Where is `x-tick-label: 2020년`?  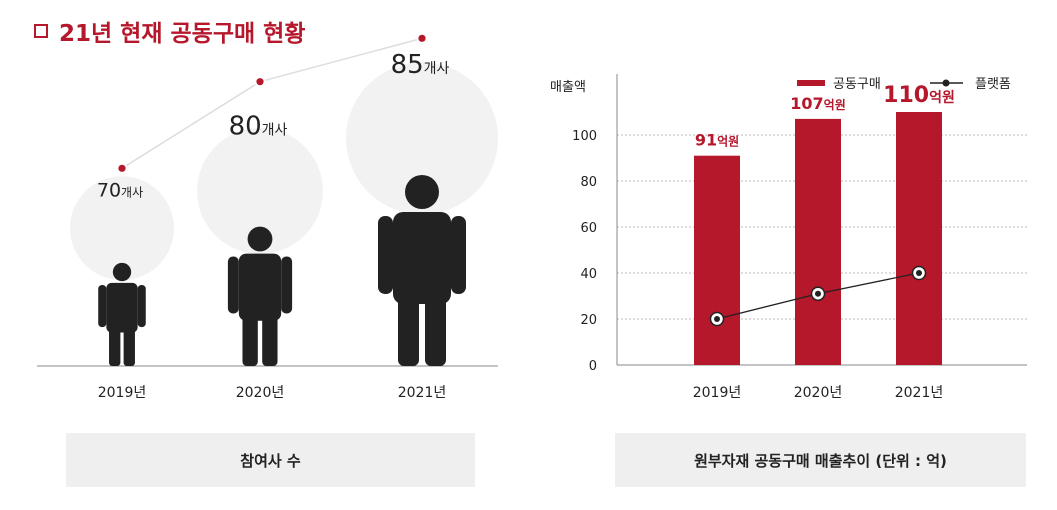
x-tick-label: 2020년 is located at coordinates (818, 393).